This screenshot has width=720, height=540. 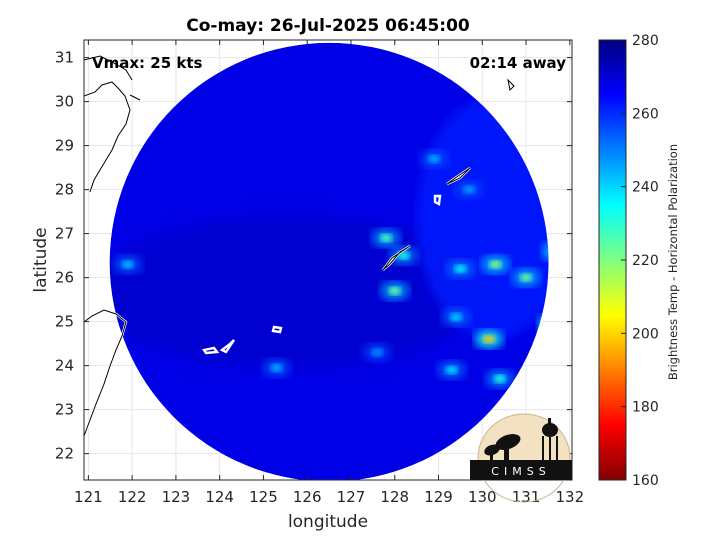 I want to click on x-tick-label: 124, so click(x=219, y=497).